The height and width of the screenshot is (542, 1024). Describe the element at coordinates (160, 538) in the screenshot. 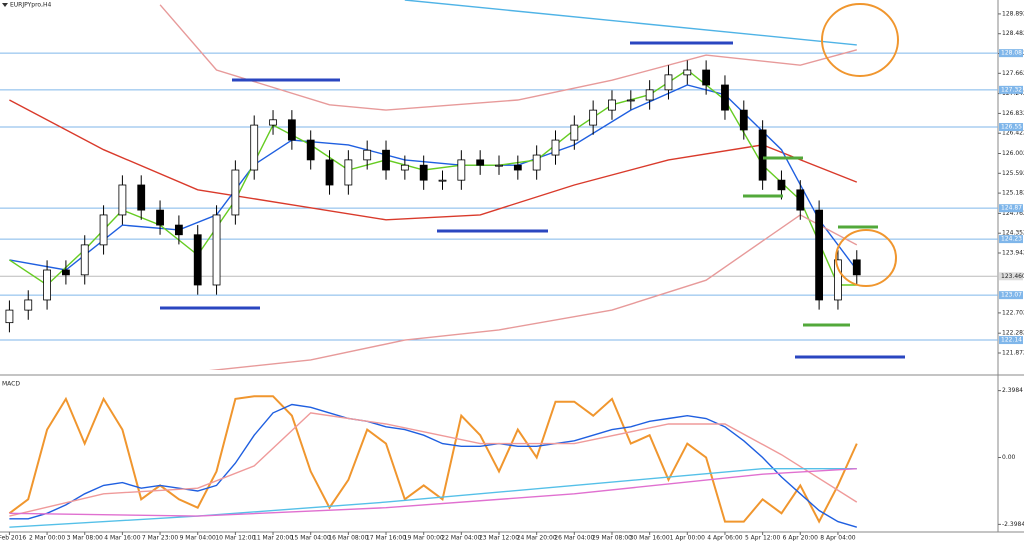

I see `x-tick-label: 7 Mar 23:00` at that location.